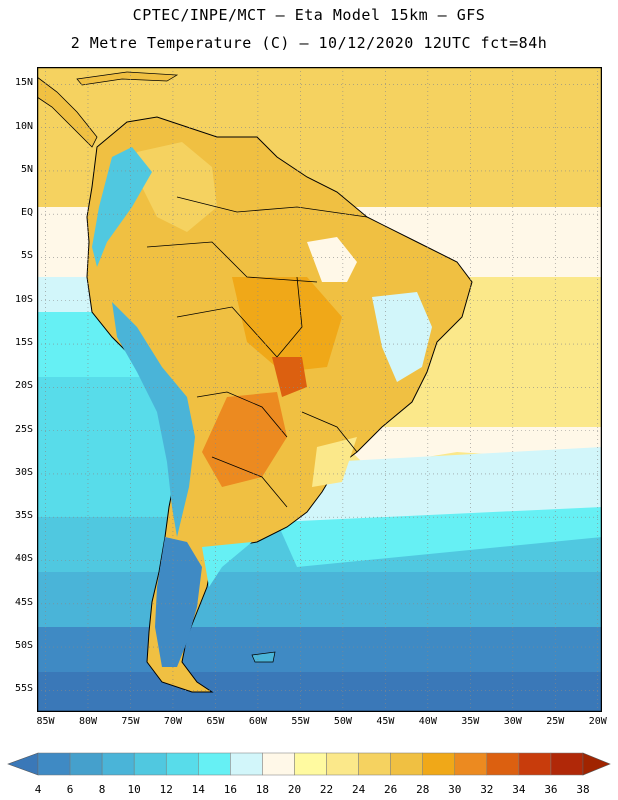 The width and height of the screenshot is (618, 800). What do you see at coordinates (444, 487) in the screenshot?
I see `atlantic-band-33s` at bounding box center [444, 487].